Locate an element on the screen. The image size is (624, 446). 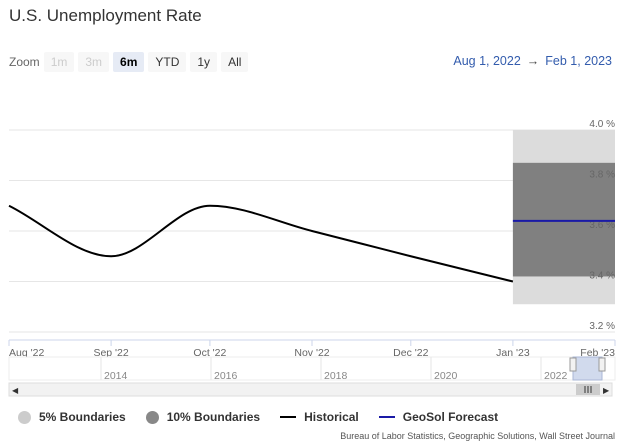
y-tick-label: 3.6 % is located at coordinates (602, 225).